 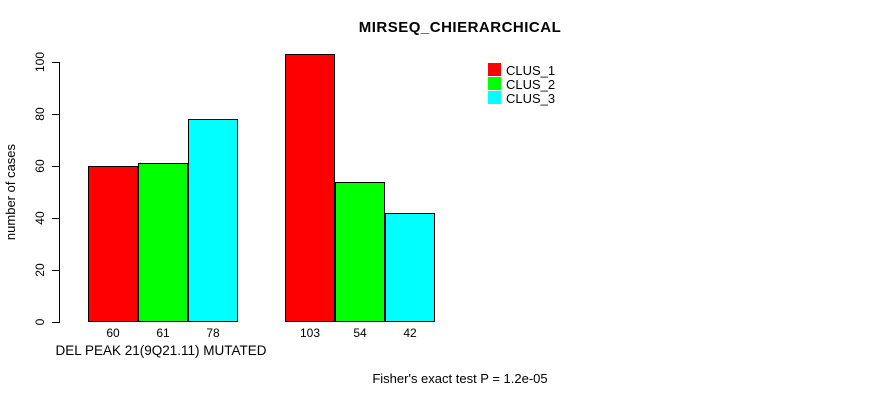 I want to click on bar-clus_1-group1, so click(x=113, y=244).